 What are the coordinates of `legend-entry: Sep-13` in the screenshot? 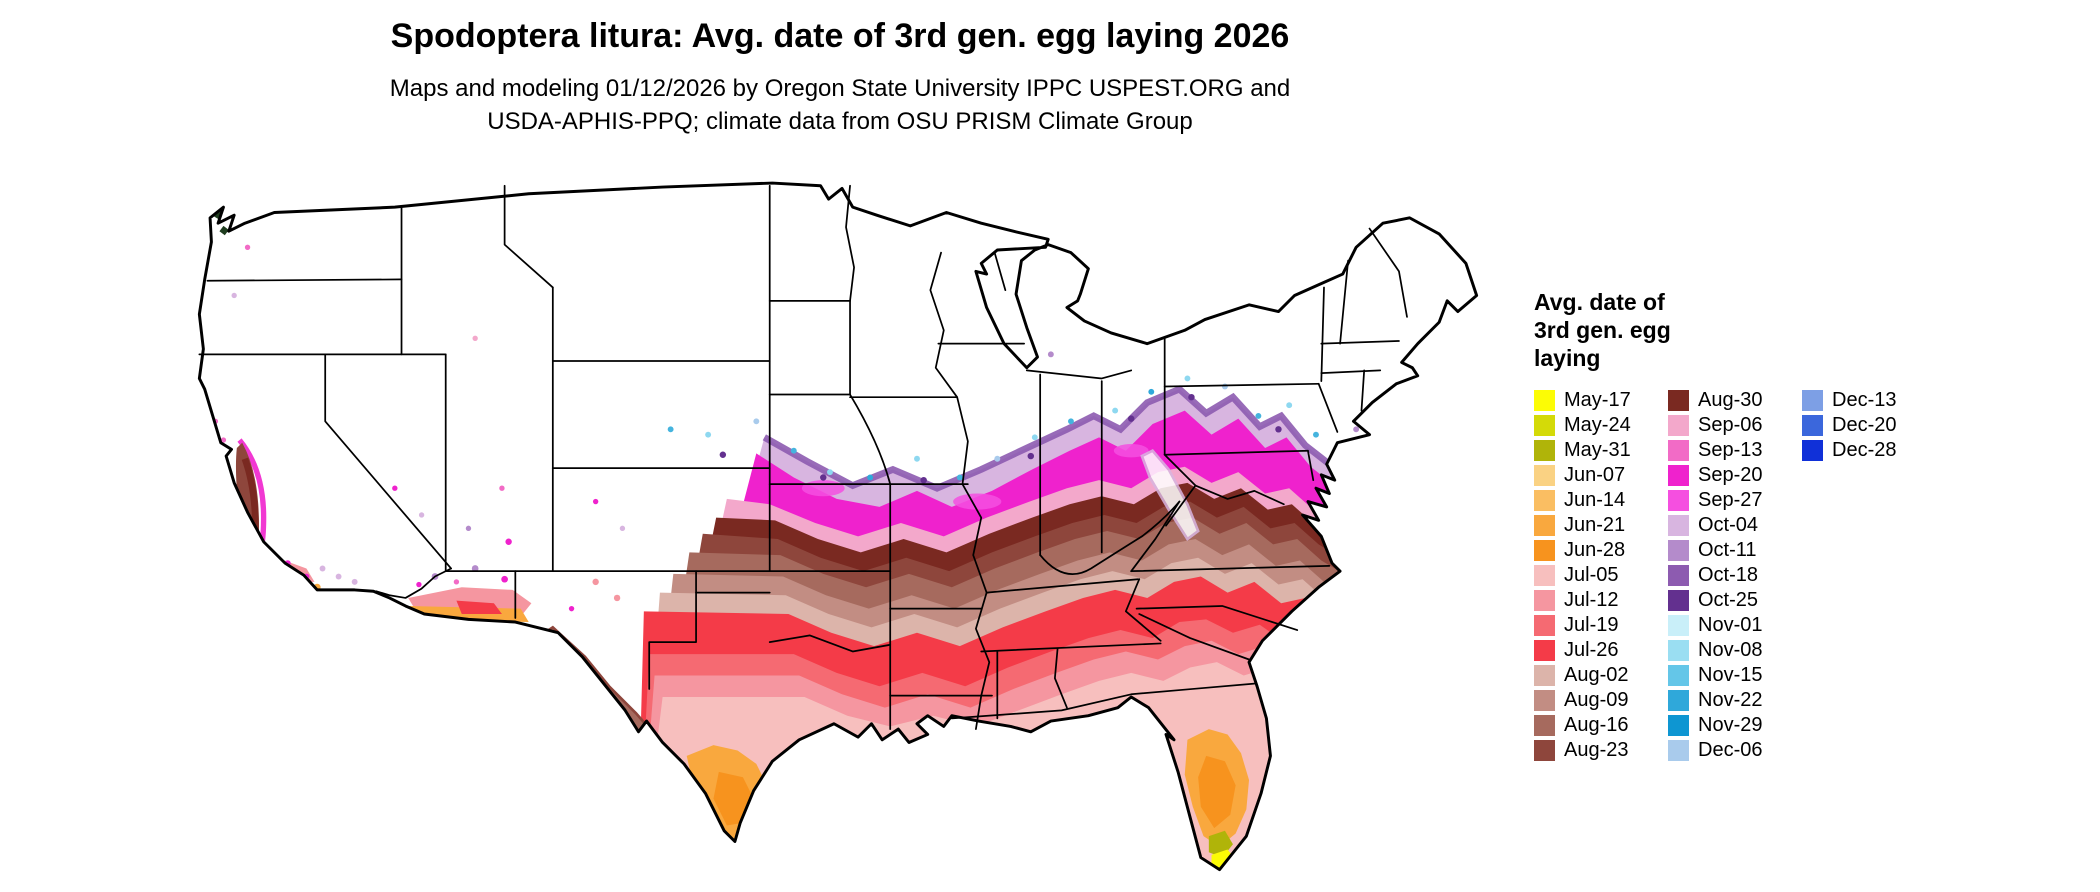 It's located at (1735, 450).